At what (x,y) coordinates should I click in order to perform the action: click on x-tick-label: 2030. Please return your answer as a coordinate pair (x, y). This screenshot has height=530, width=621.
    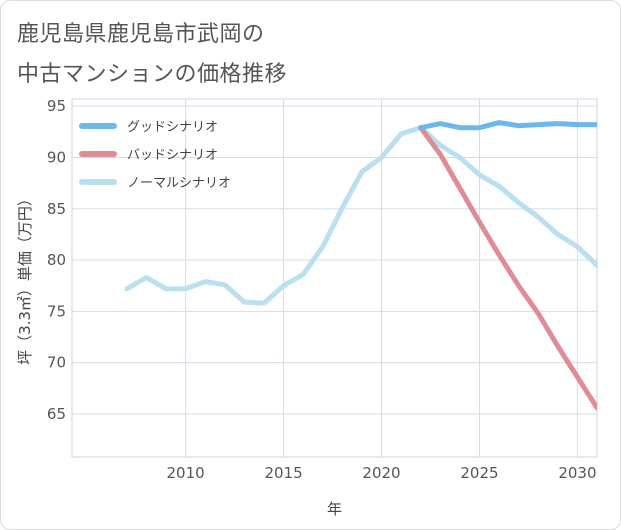
    Looking at the image, I should click on (577, 473).